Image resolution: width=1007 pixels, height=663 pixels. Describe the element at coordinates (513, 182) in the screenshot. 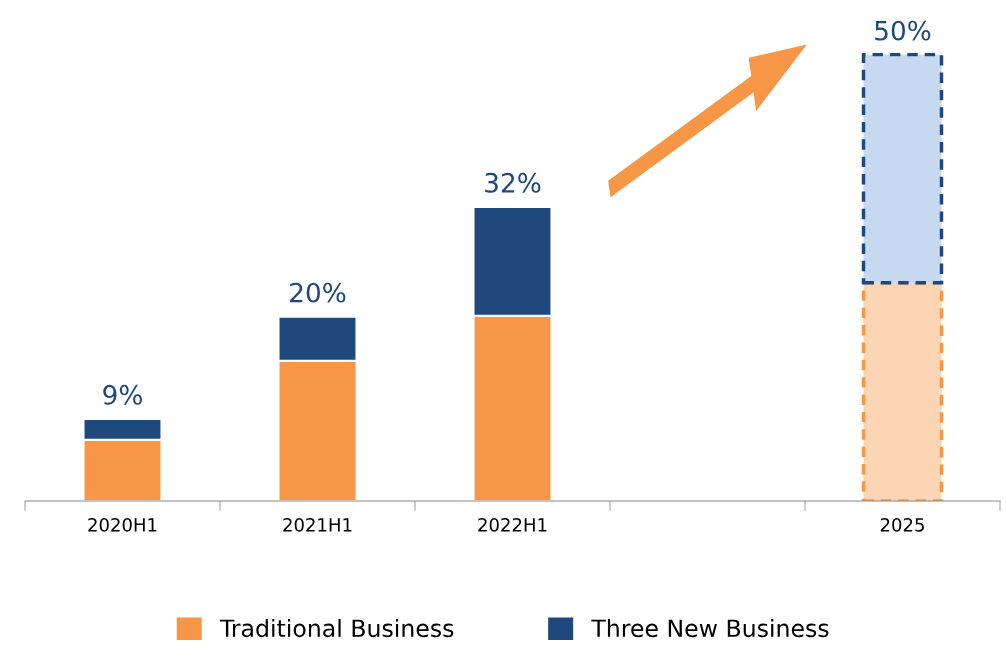

I see `annotation: 32%` at that location.